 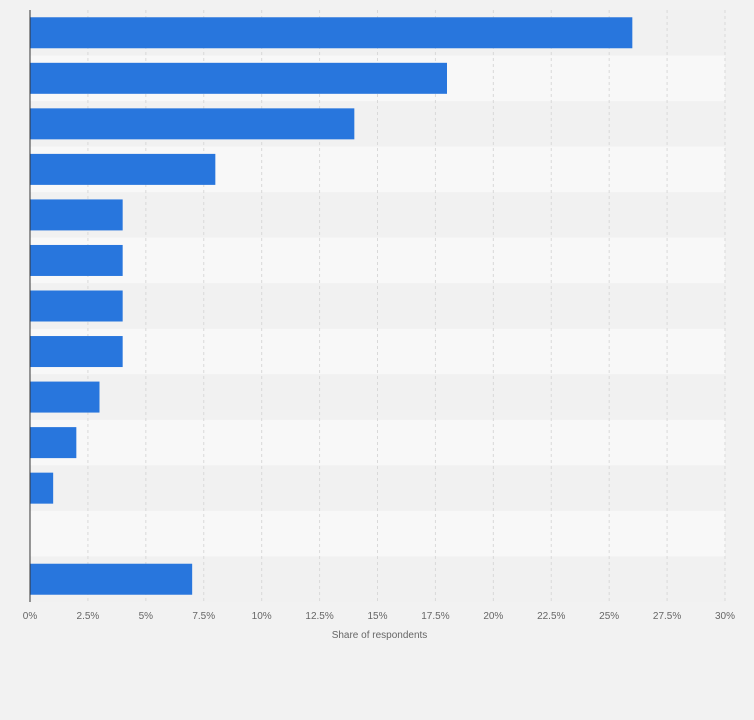 I want to click on x-tick-label: 22.5%, so click(x=551, y=616).